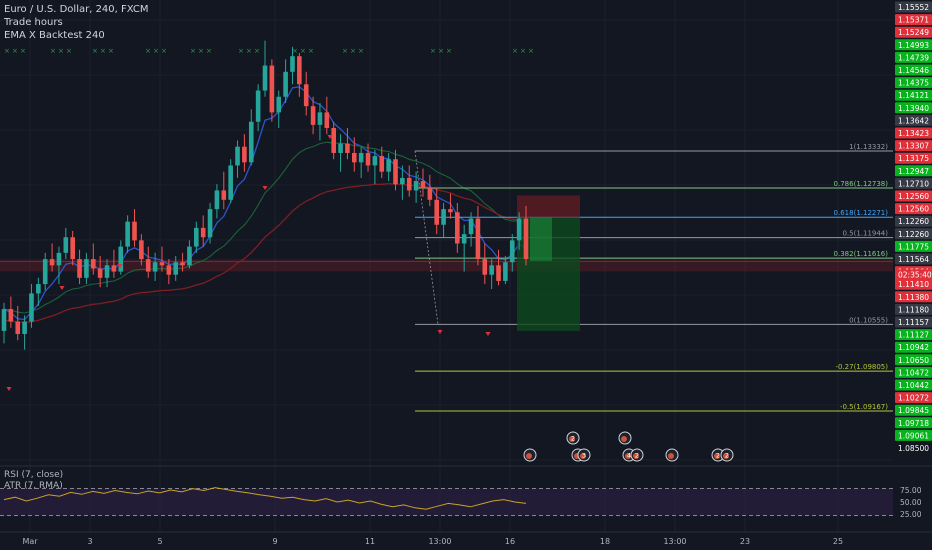  Describe the element at coordinates (913, 398) in the screenshot. I see `price-label: 1.10272` at that location.